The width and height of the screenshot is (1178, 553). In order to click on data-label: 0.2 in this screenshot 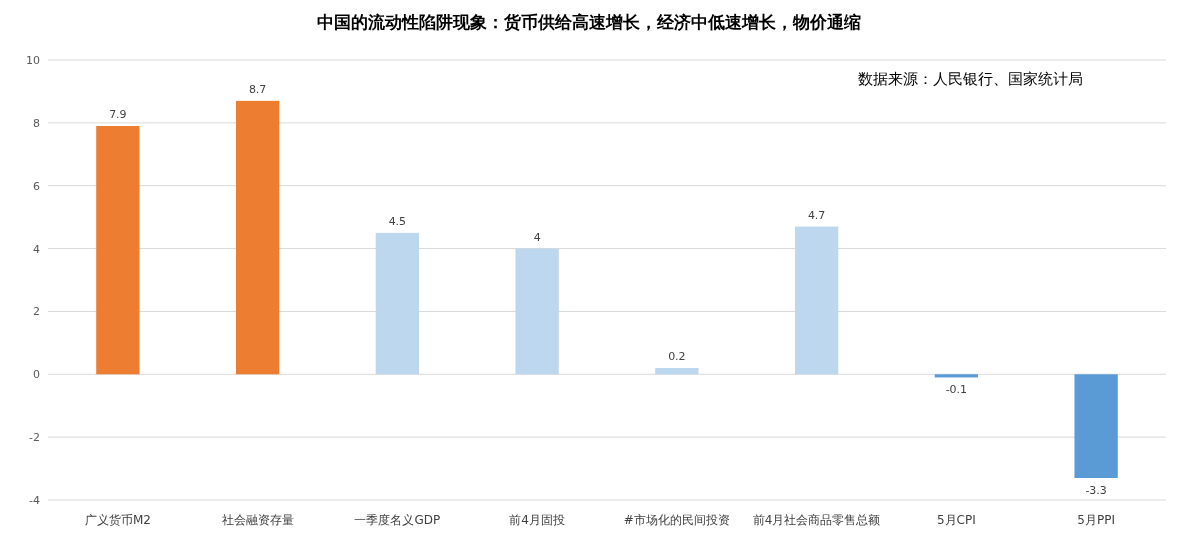, I will do `click(677, 356)`.